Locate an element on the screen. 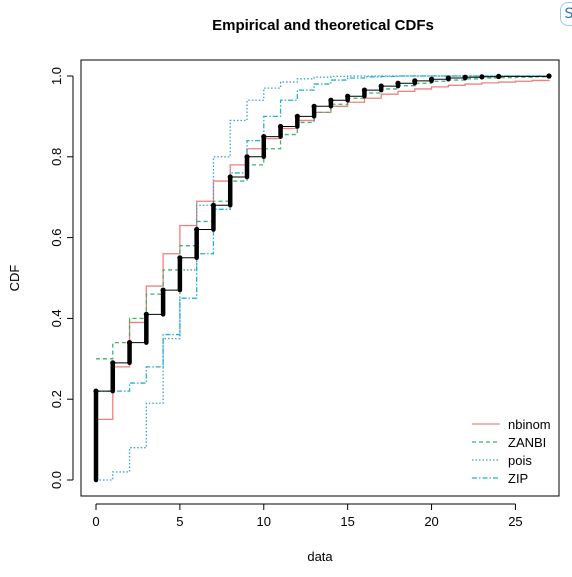 The width and height of the screenshot is (572, 577). legend-label-nbinom: nbinom is located at coordinates (529, 424).